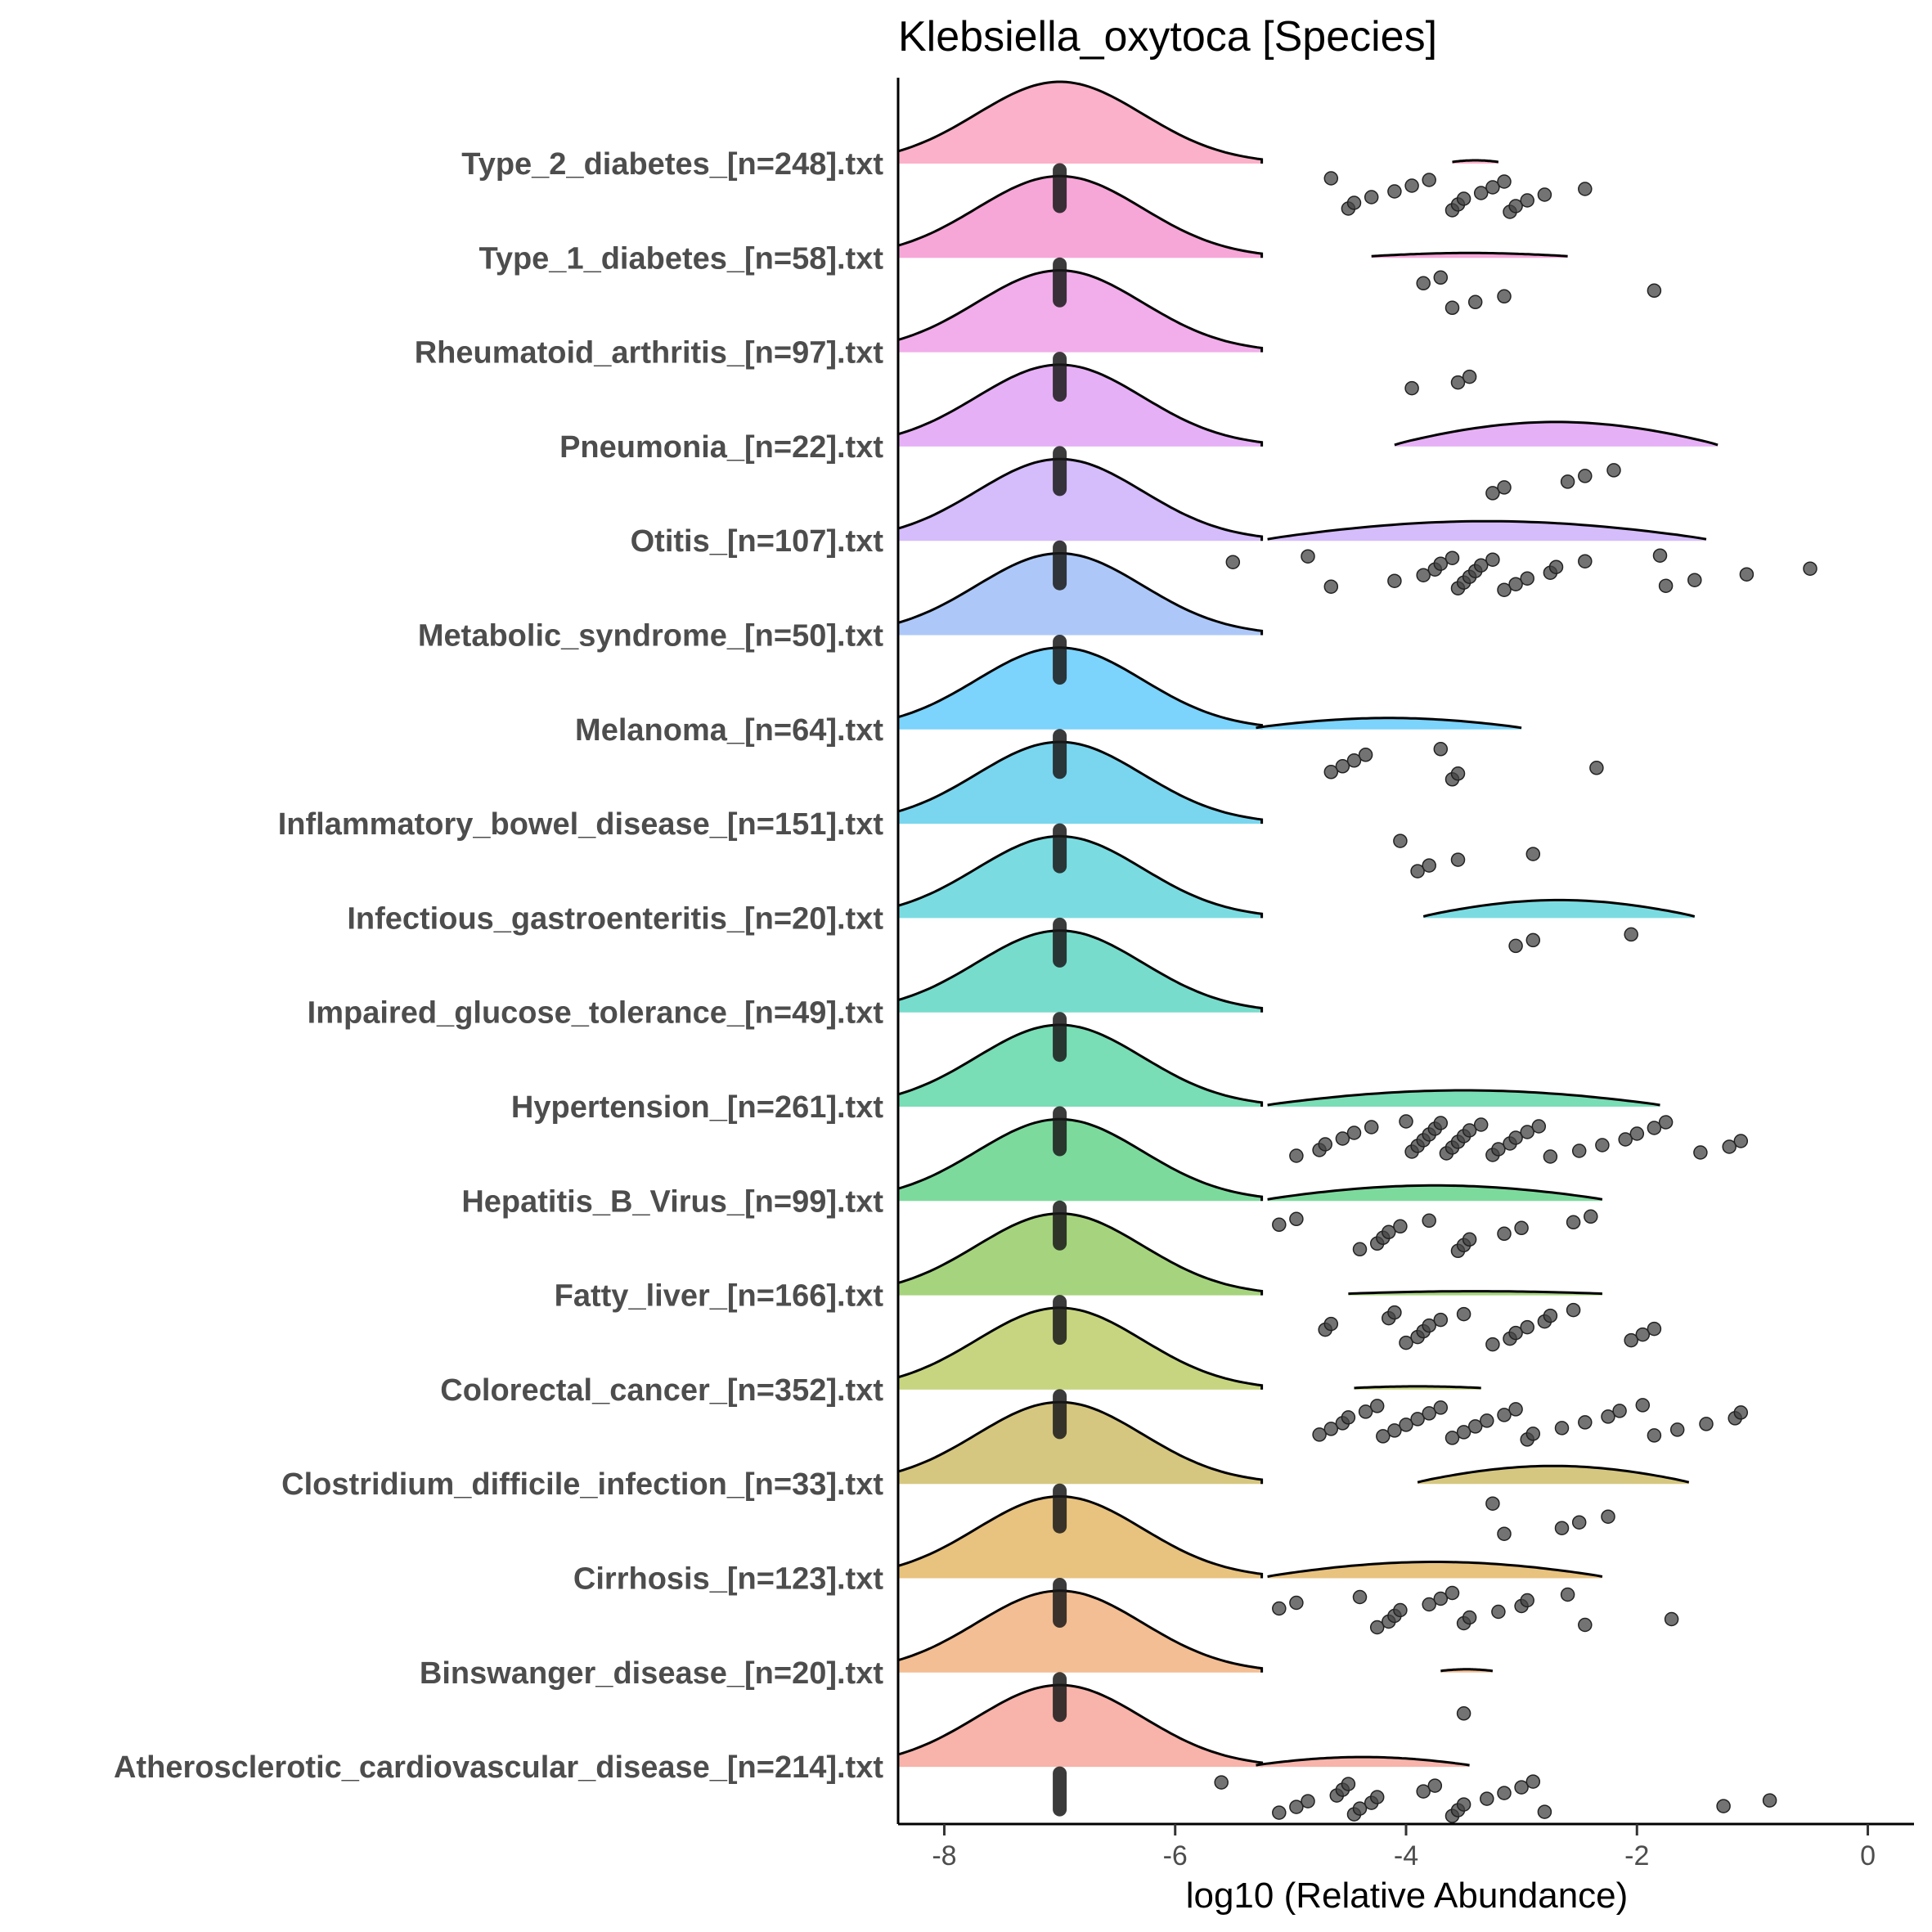 This screenshot has width=1932, height=1932. I want to click on y-tick-label: Fatty_liver_[n=166].txt, so click(720, 1297).